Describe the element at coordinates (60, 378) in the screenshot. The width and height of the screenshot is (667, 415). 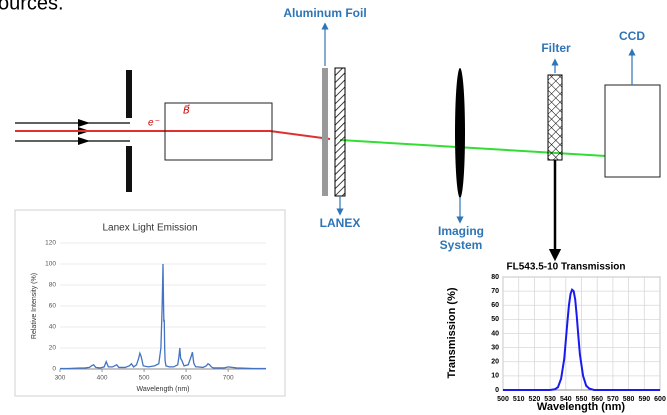
I see `x-tick-label: 300` at that location.